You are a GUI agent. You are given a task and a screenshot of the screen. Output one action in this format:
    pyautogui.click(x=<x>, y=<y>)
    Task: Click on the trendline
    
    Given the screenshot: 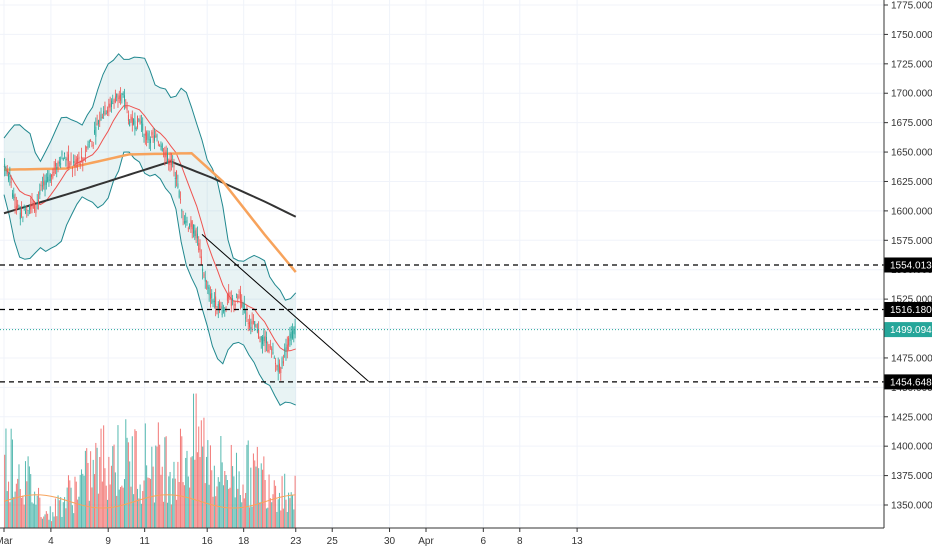 What is the action you would take?
    pyautogui.click(x=285, y=308)
    